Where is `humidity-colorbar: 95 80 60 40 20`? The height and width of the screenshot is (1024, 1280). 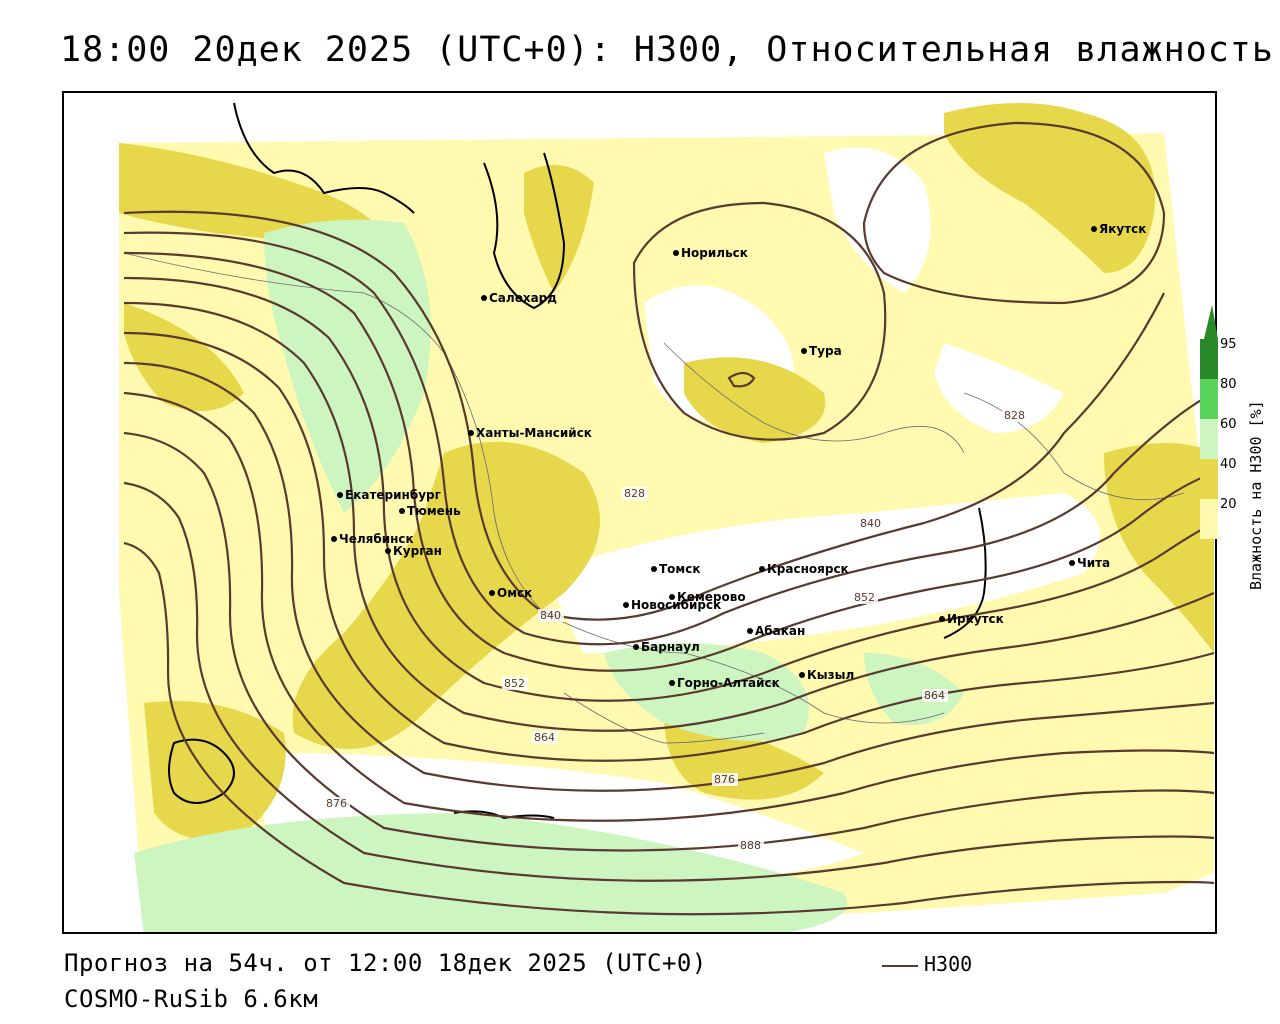
humidity-colorbar: 95 80 60 40 20 is located at coordinates (1236, 455).